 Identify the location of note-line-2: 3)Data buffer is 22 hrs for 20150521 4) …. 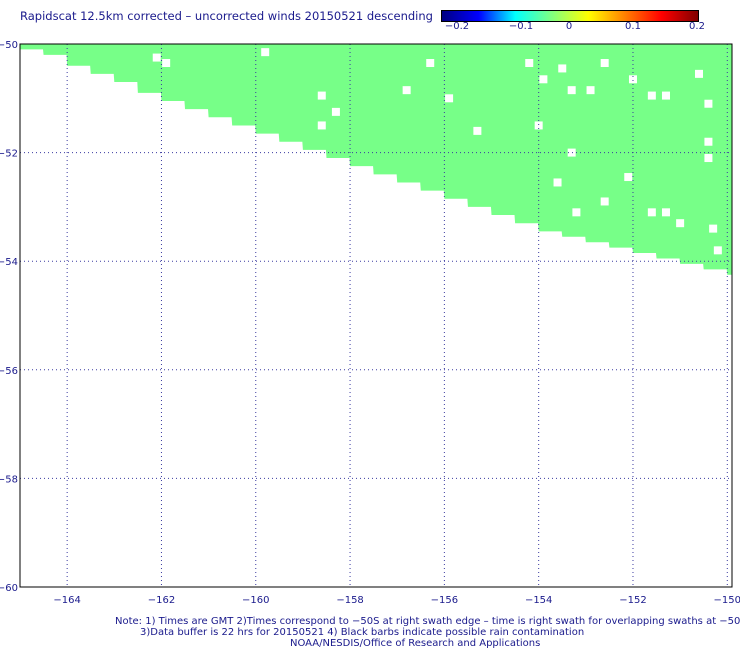
(362, 632).